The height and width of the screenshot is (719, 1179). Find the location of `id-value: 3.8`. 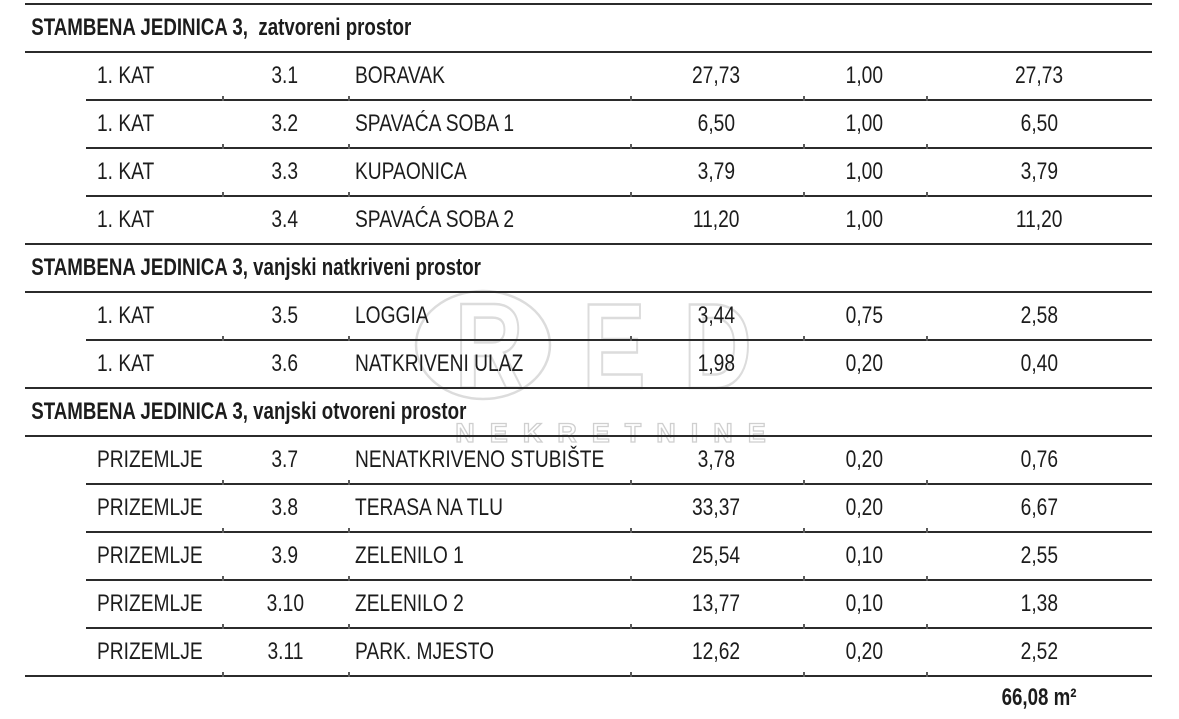

id-value: 3.8 is located at coordinates (285, 507).